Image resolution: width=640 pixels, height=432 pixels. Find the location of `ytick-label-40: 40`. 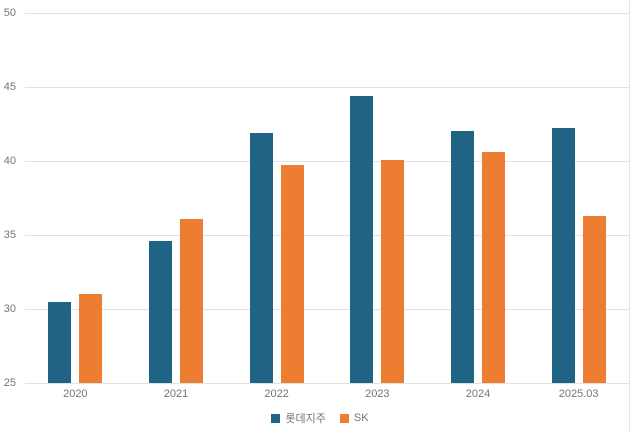

ytick-label-40: 40 is located at coordinates (9, 161).